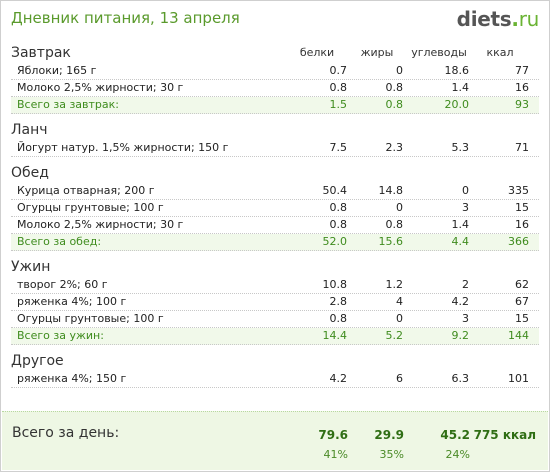 The width and height of the screenshot is (550, 472). What do you see at coordinates (455, 435) in the screenshot?
I see `day-total-carbs: 45.2` at bounding box center [455, 435].